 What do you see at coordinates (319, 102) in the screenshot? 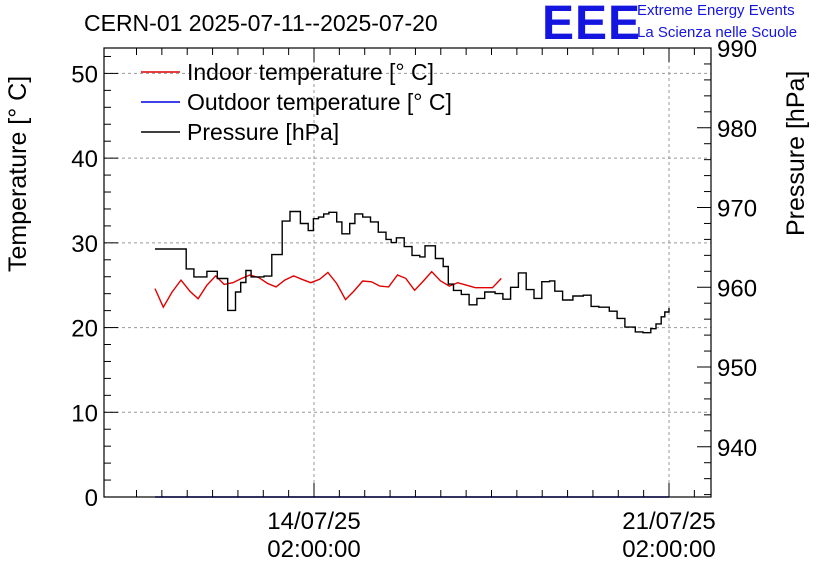
I see `legend-label: Outdoor temperature [° C]` at bounding box center [319, 102].